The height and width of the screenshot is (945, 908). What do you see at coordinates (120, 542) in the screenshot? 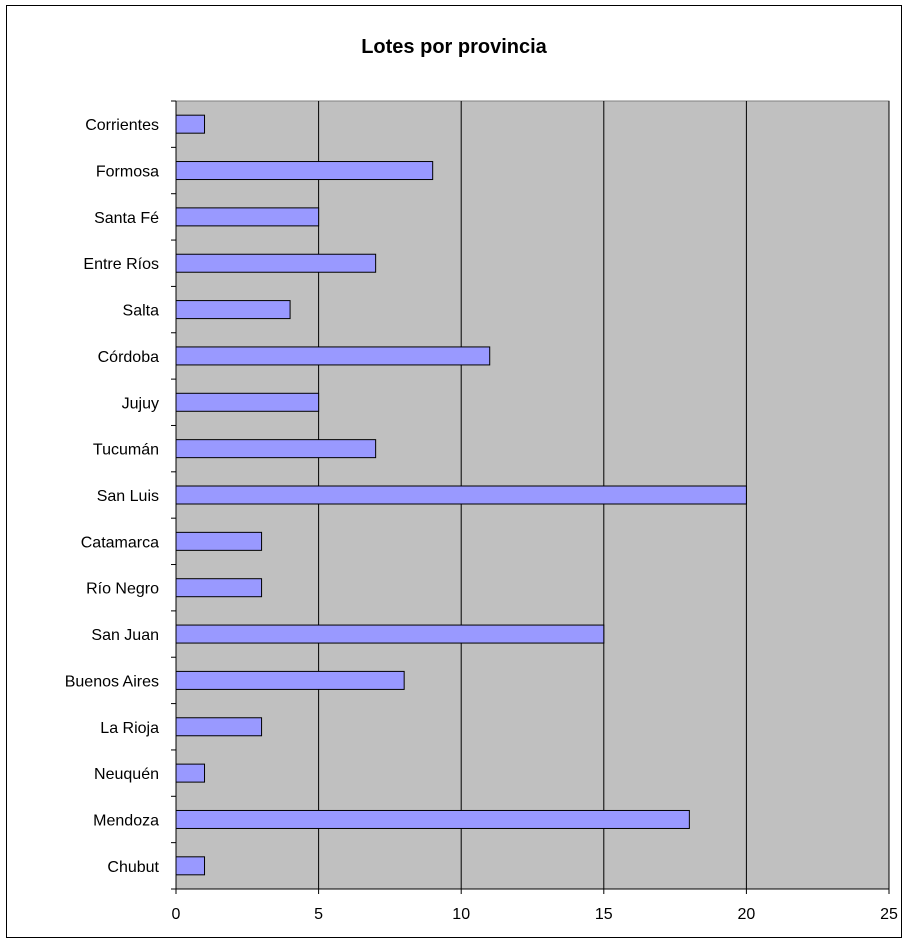
I see `category-label: Catamarca` at bounding box center [120, 542].